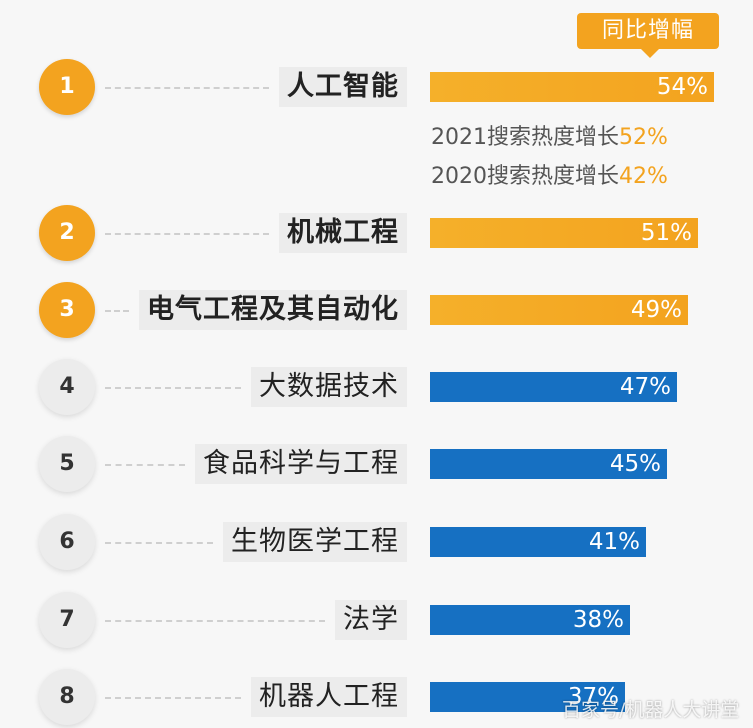 The image size is (753, 728). Describe the element at coordinates (643, 176) in the screenshot. I see `annotation-2020-value: 42%` at that location.